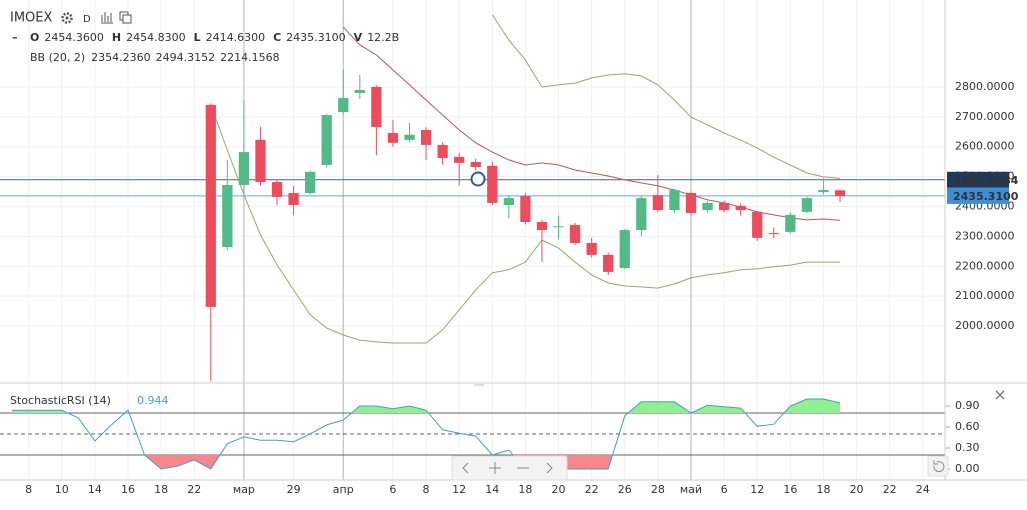 Image resolution: width=1027 pixels, height=510 pixels. Describe the element at coordinates (658, 489) in the screenshot. I see `x-tick-label: 28` at that location.